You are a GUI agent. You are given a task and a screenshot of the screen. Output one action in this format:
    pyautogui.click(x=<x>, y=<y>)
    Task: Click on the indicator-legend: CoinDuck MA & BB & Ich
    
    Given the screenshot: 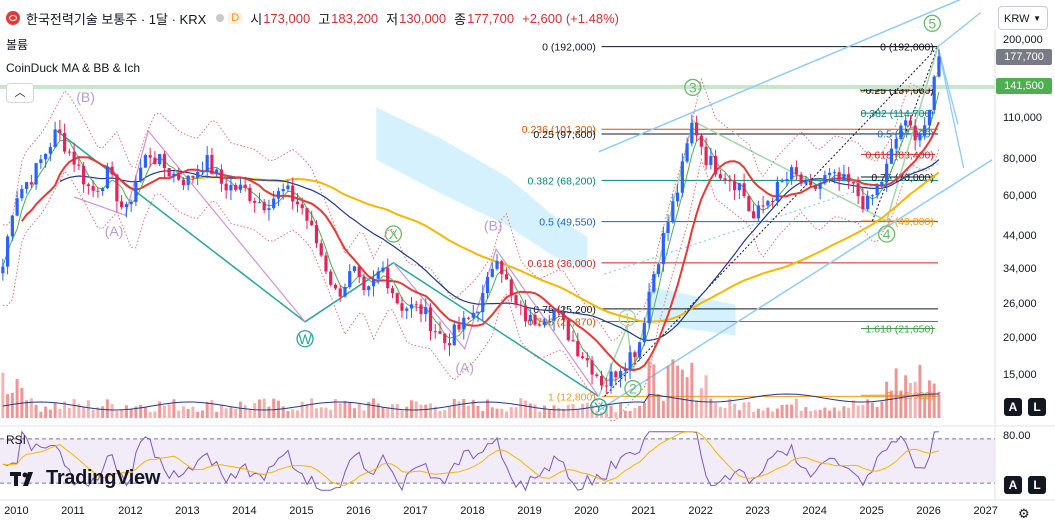 What is the action you would take?
    pyautogui.click(x=73, y=68)
    